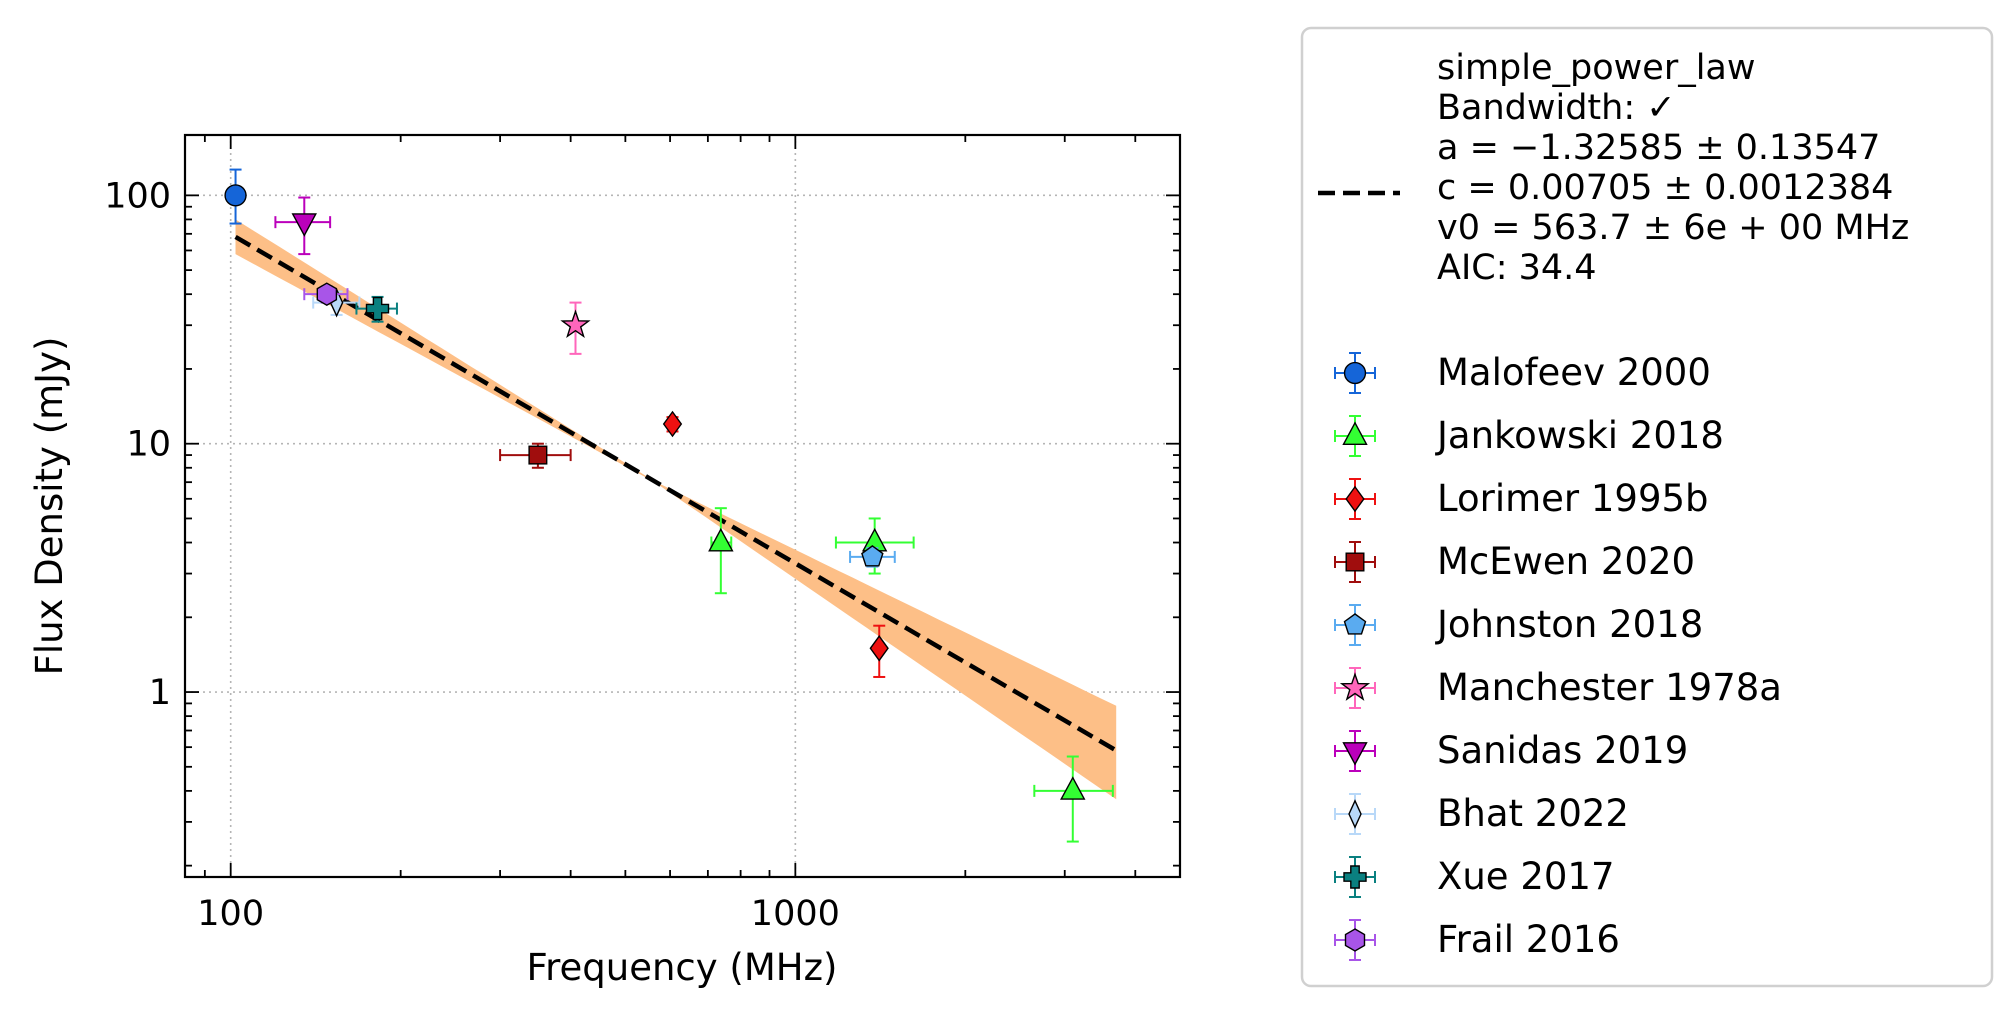 Image resolution: width=2012 pixels, height=1018 pixels. I want to click on legend-label: Xue 2017, so click(1525, 876).